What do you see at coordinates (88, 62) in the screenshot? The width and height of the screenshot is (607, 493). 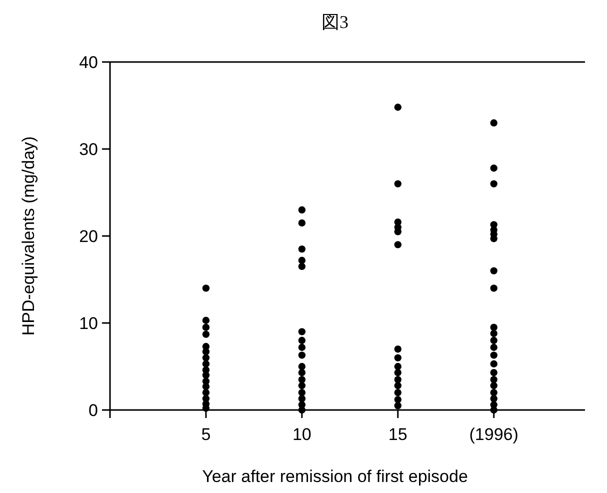 I see `y-tick-label: 40` at bounding box center [88, 62].